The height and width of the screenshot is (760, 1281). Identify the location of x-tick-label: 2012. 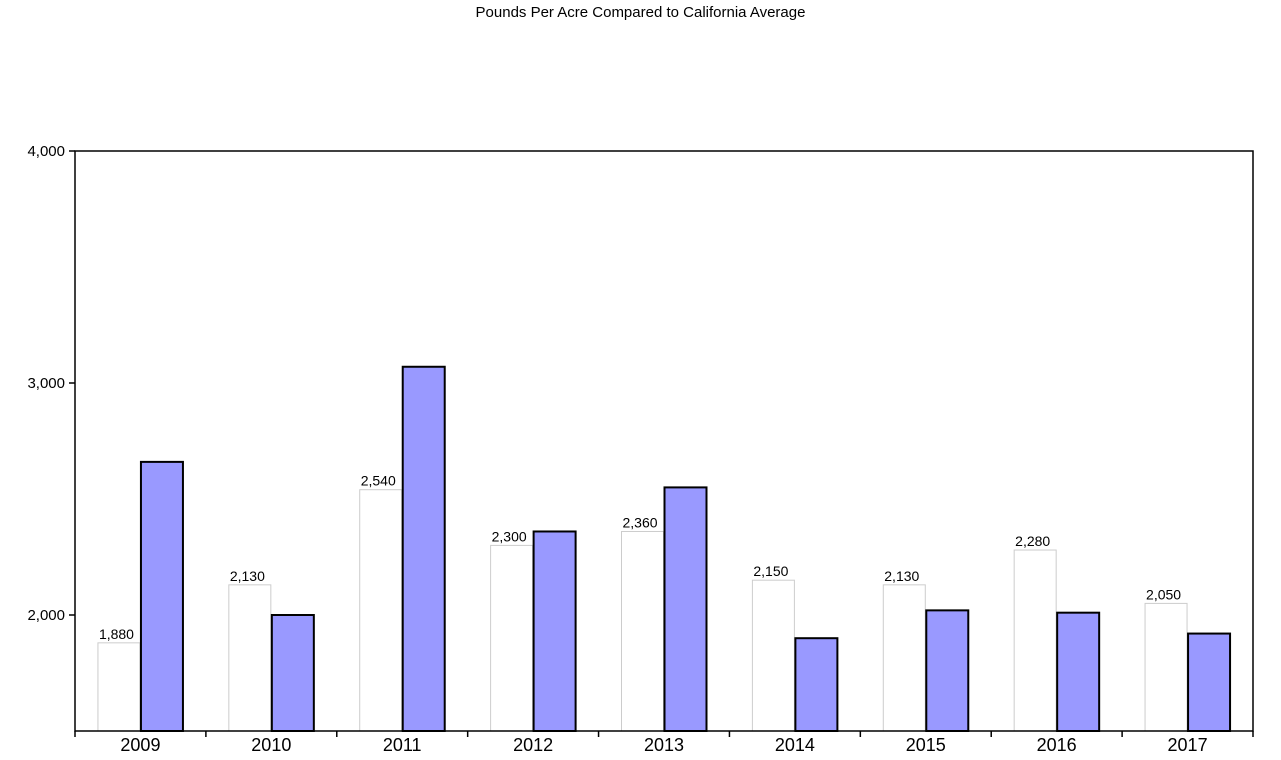
(533, 745).